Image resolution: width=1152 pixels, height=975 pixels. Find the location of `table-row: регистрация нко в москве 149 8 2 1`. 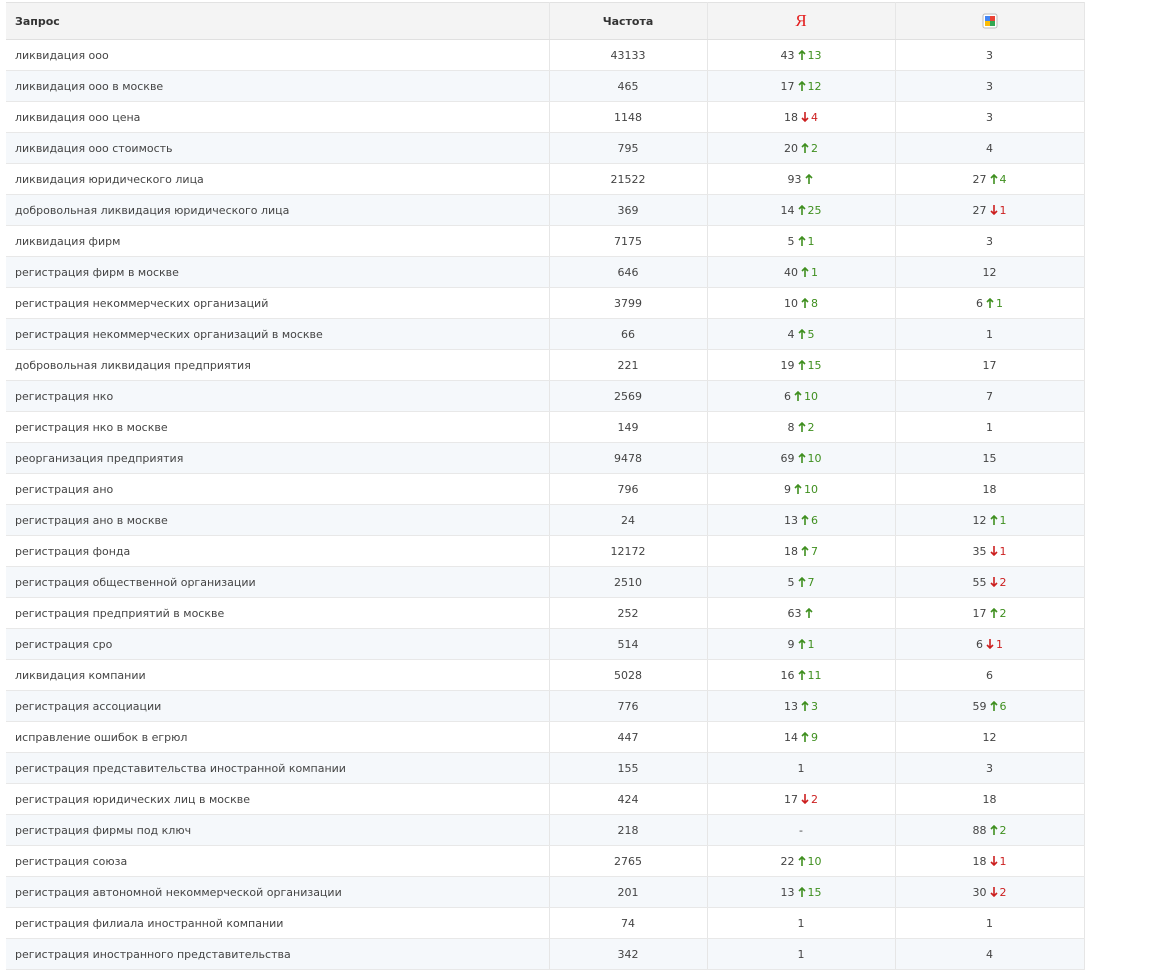

table-row: регистрация нко в москве 149 8 2 1 is located at coordinates (545, 427).